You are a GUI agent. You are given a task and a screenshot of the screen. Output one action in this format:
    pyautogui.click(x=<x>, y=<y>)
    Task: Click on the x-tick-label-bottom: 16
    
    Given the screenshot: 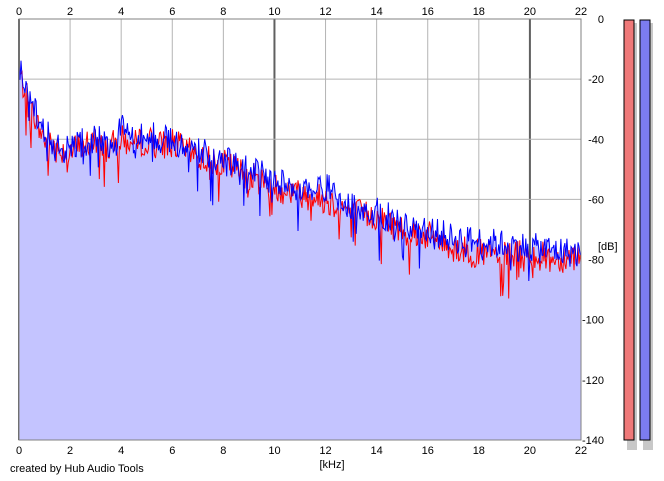 What is the action you would take?
    pyautogui.click(x=428, y=451)
    